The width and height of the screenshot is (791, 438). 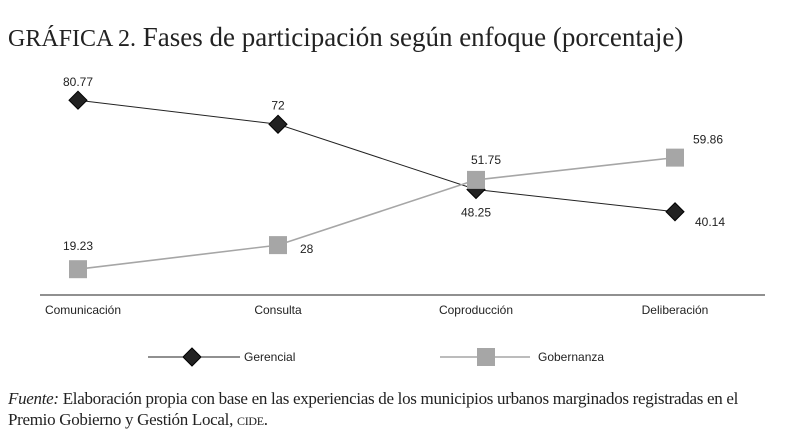 I want to click on figure-label: GRÁFICA 2., so click(x=72, y=39).